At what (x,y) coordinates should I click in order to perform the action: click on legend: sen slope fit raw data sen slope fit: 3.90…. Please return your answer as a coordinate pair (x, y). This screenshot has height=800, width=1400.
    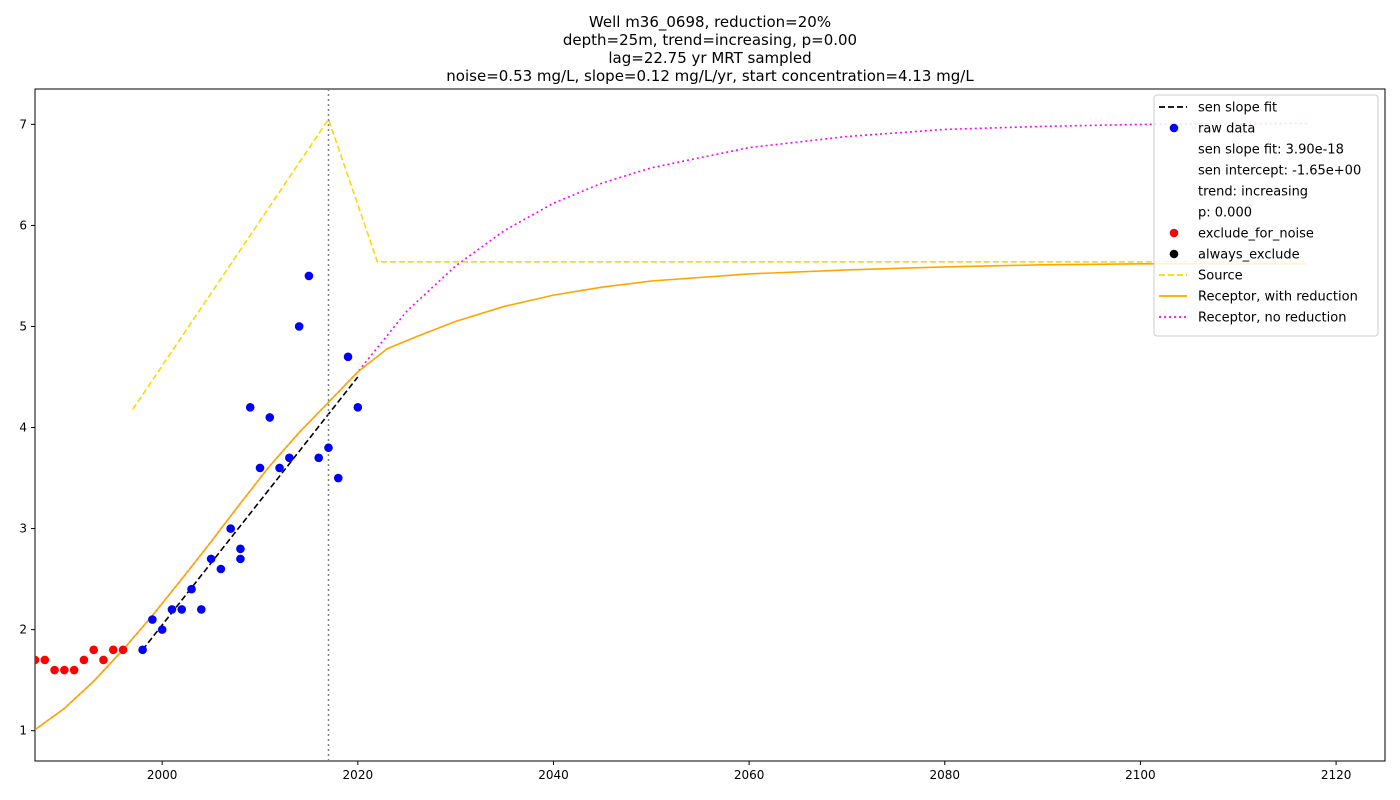
    Looking at the image, I should click on (1266, 215).